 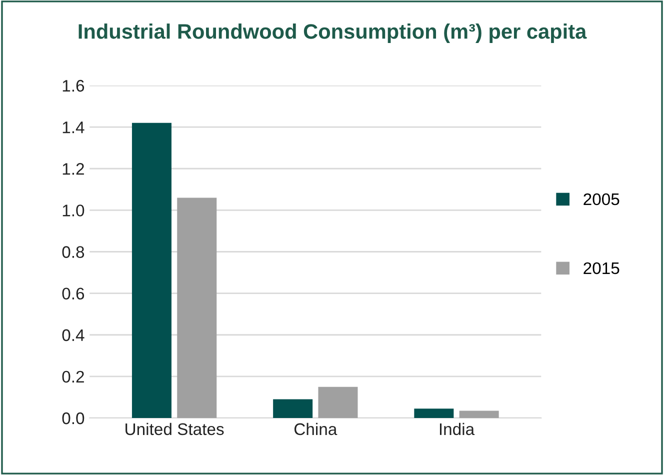 What do you see at coordinates (457, 429) in the screenshot?
I see `x-tick-label: India` at bounding box center [457, 429].